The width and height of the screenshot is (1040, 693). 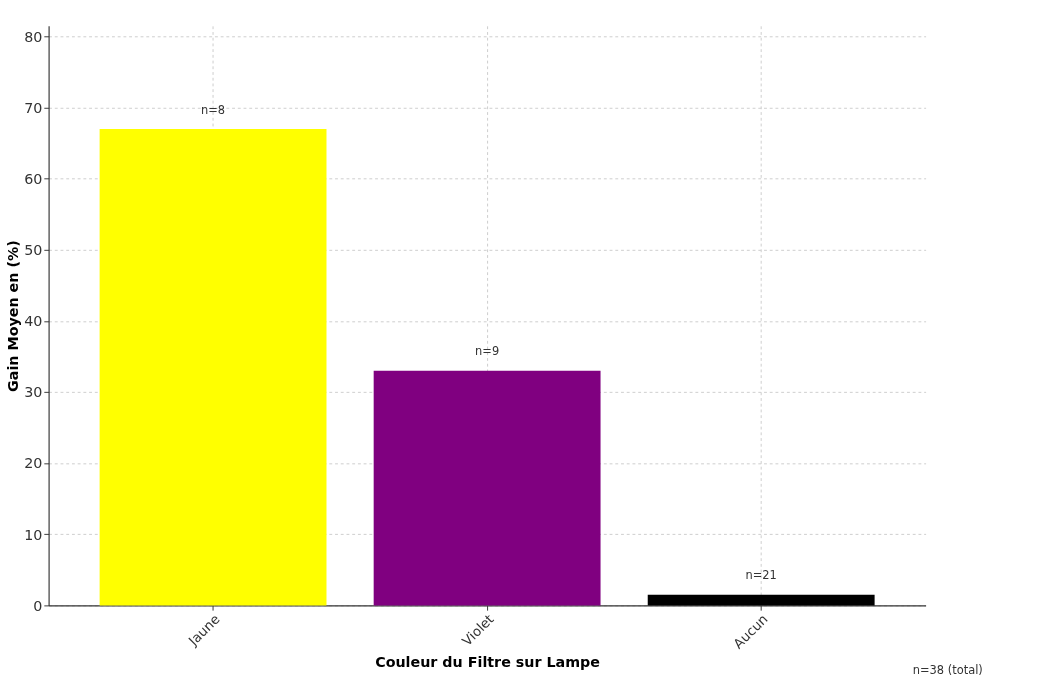 What do you see at coordinates (33, 178) in the screenshot?
I see `y-tick-label: 60` at bounding box center [33, 178].